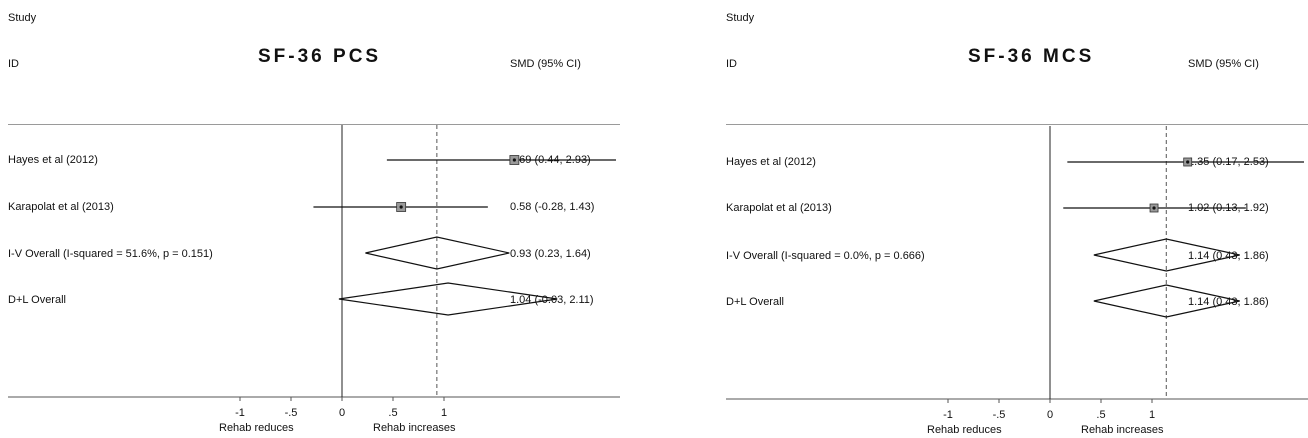 The image size is (1308, 438). Describe the element at coordinates (550, 254) in the screenshot. I see `ci-text: 0.93 (0.23, 1.64)` at that location.